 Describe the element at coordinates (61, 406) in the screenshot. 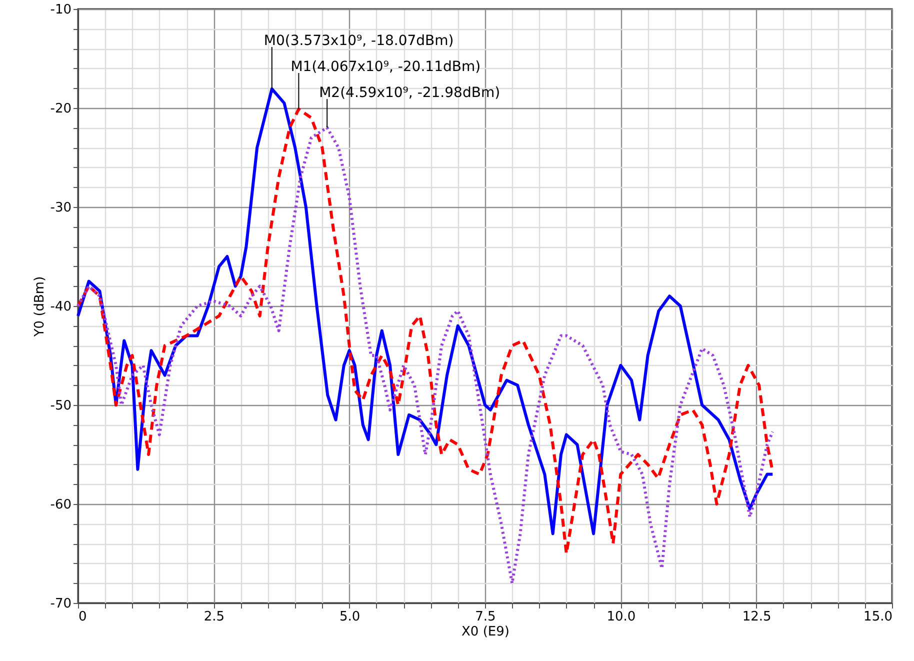

I see `y-tick-label: -50` at that location.